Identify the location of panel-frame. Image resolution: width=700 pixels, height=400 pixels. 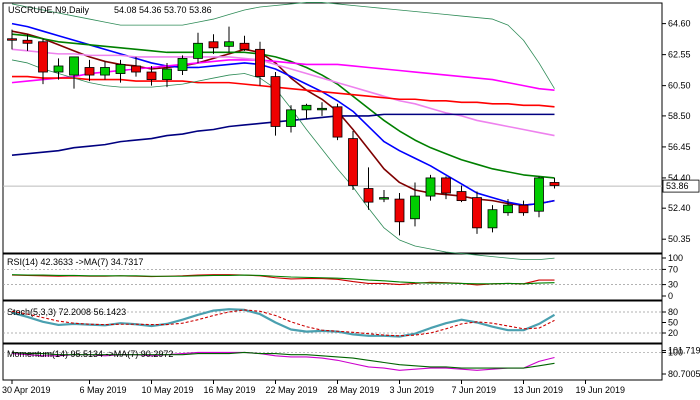
(332, 277).